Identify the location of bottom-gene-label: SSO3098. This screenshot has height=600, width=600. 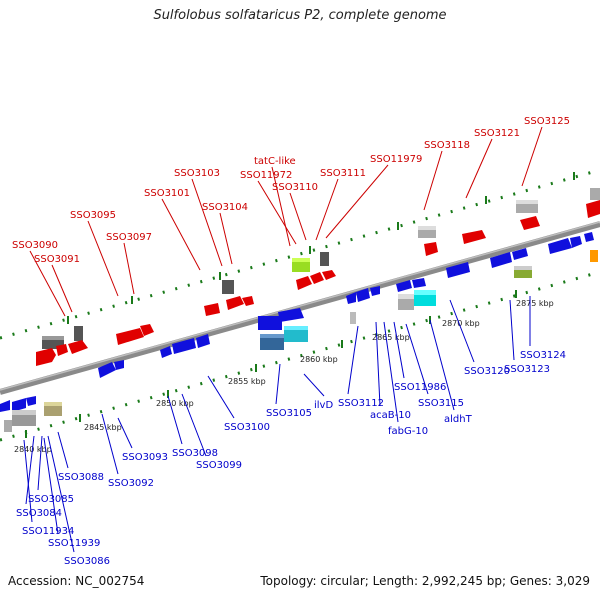
(195, 453).